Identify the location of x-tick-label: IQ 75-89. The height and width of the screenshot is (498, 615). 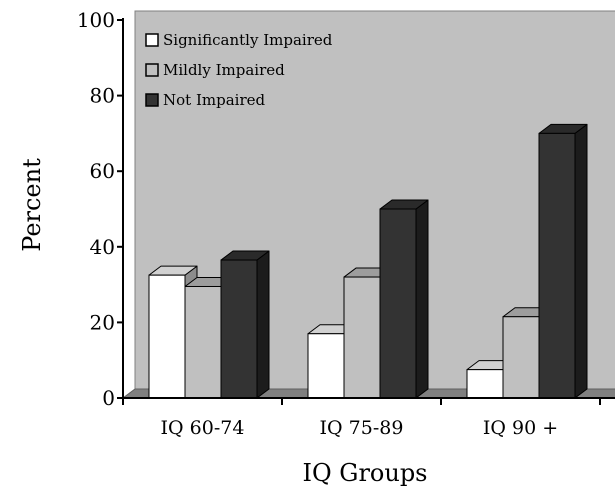
(362, 428).